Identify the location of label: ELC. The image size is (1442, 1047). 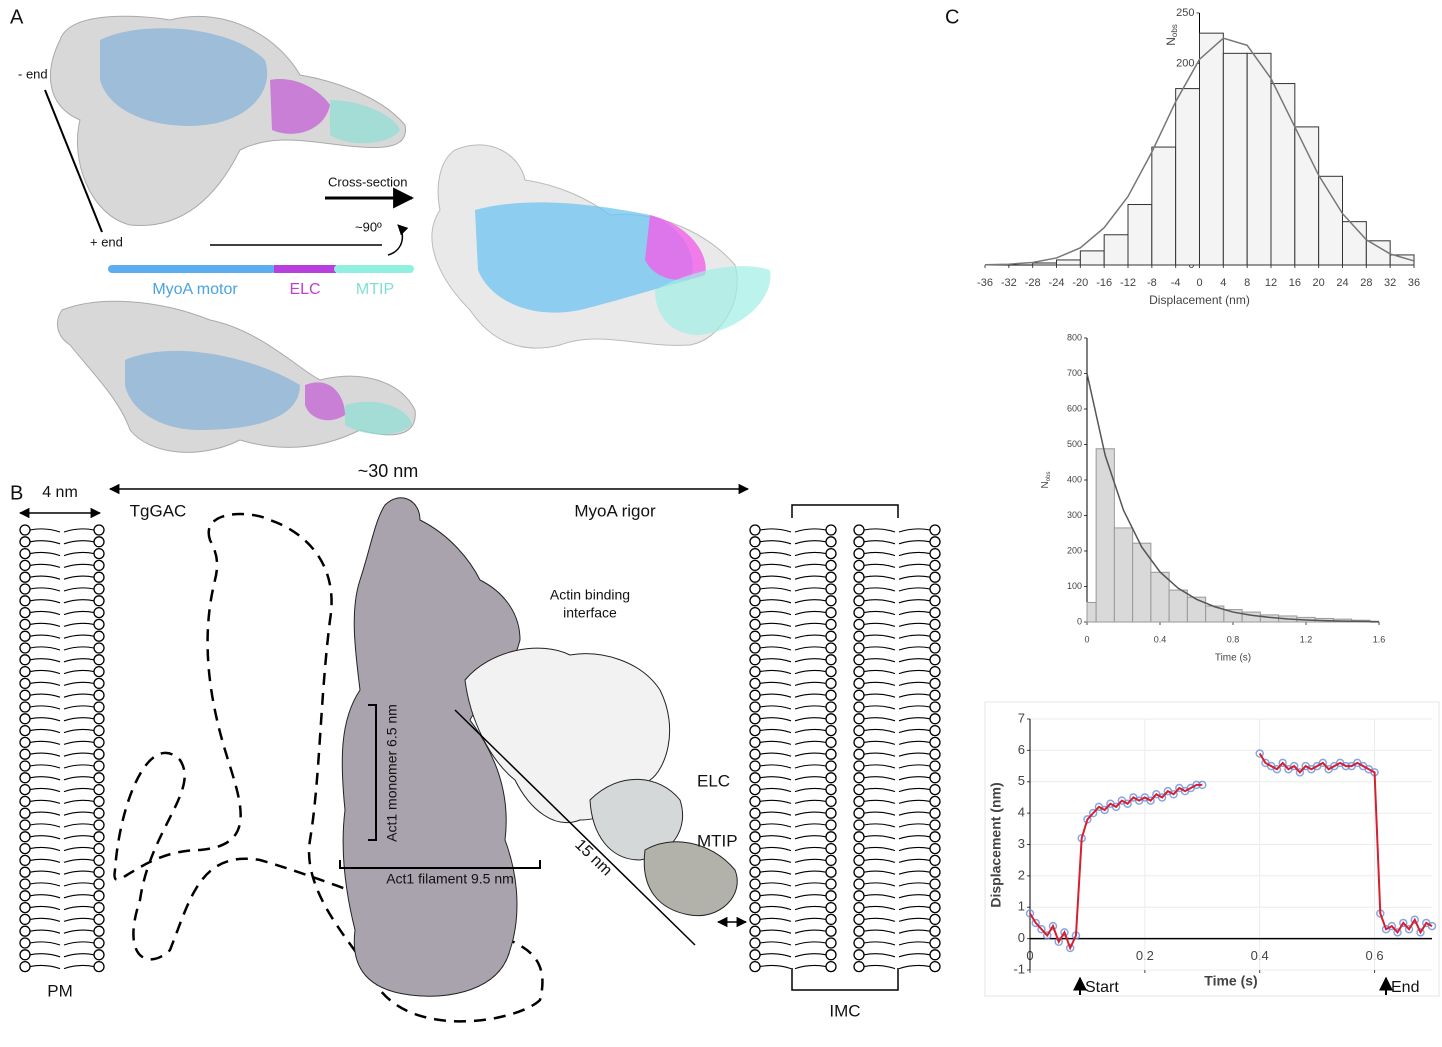
(713, 780).